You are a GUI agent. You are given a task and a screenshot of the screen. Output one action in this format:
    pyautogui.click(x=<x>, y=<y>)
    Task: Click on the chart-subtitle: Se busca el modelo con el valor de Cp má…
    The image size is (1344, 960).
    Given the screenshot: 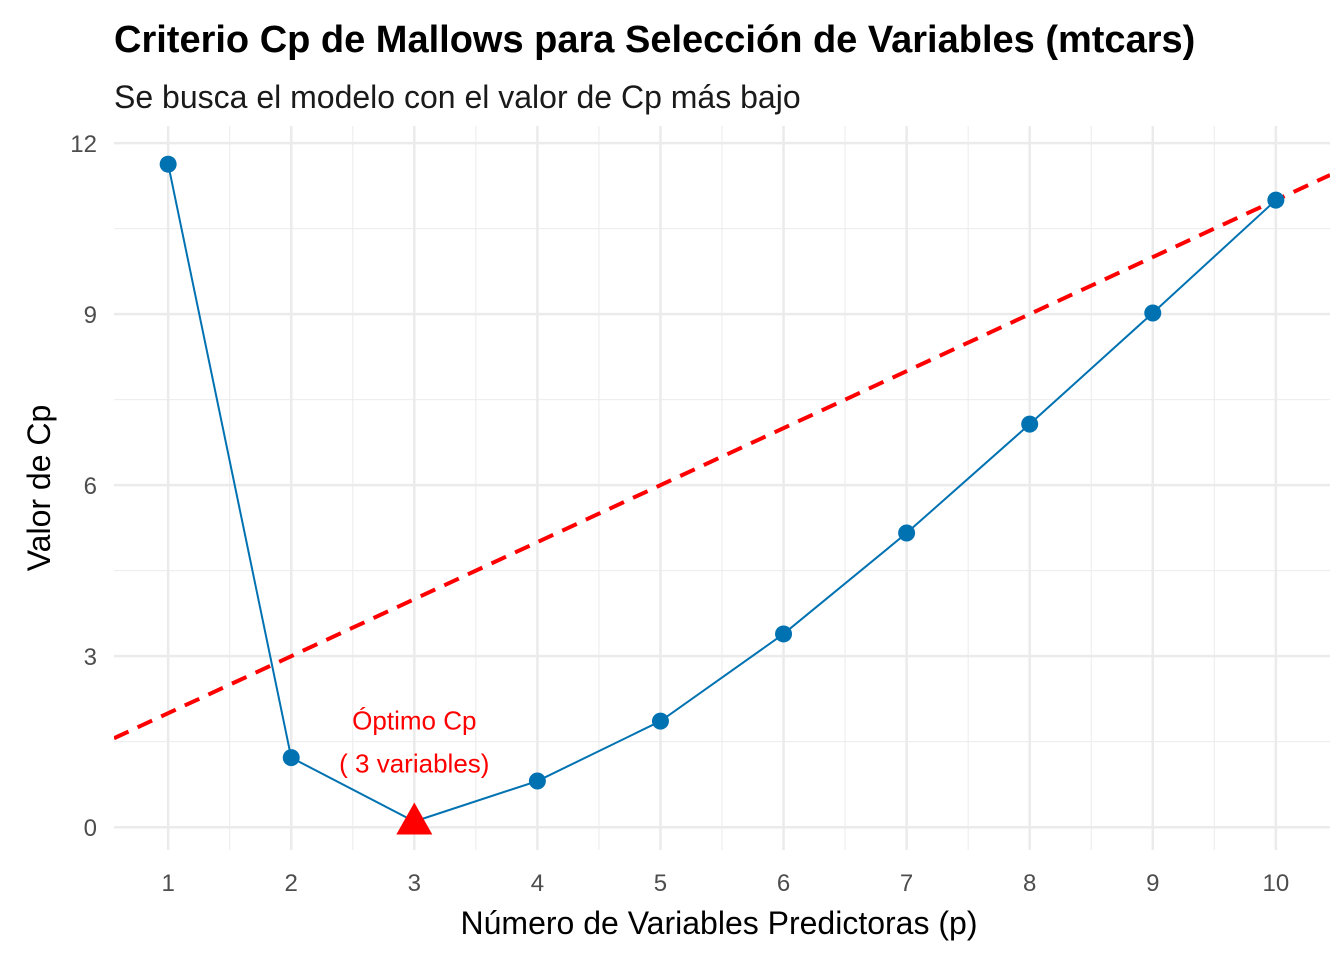 What is the action you would take?
    pyautogui.click(x=457, y=97)
    